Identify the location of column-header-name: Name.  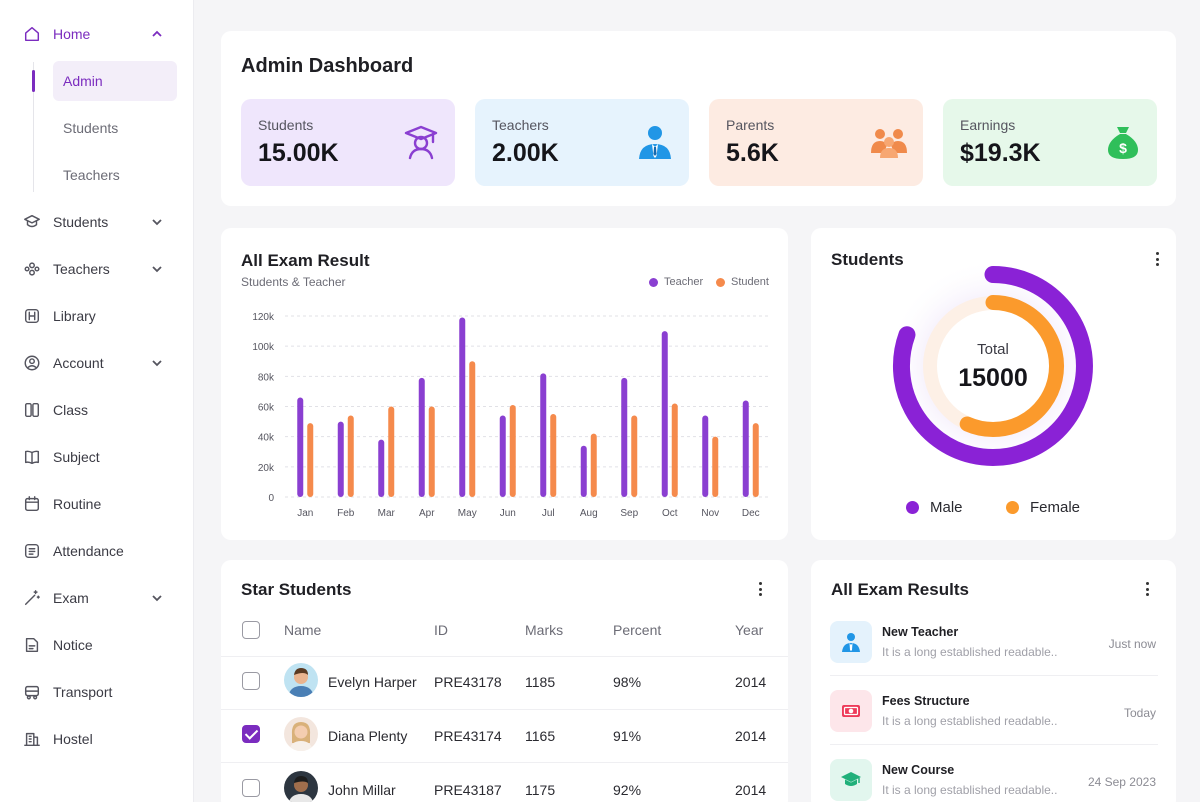
(303, 630).